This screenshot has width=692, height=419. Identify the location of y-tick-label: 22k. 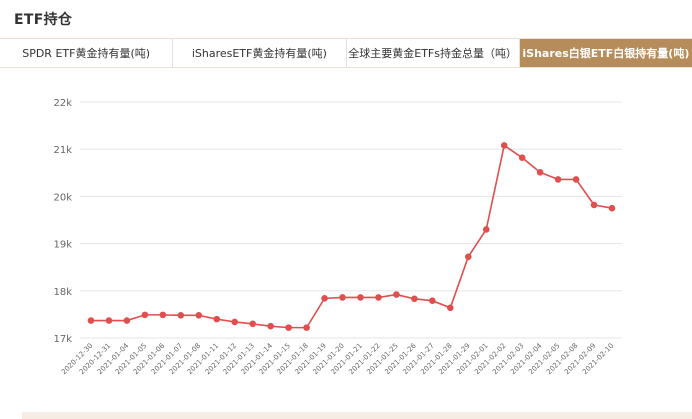
(62, 103).